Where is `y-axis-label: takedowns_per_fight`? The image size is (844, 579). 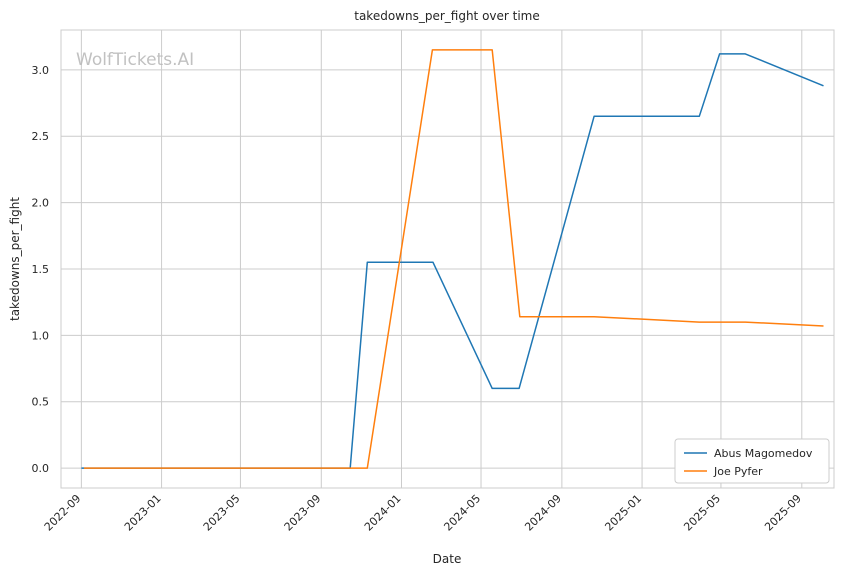
y-axis-label: takedowns_per_fight is located at coordinates (15, 259).